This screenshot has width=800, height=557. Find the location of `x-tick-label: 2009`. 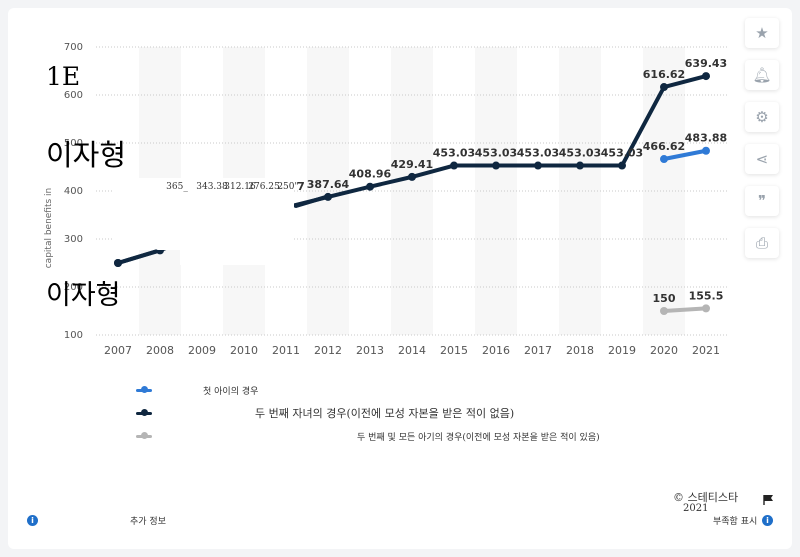

x-tick-label: 2009 is located at coordinates (202, 350).